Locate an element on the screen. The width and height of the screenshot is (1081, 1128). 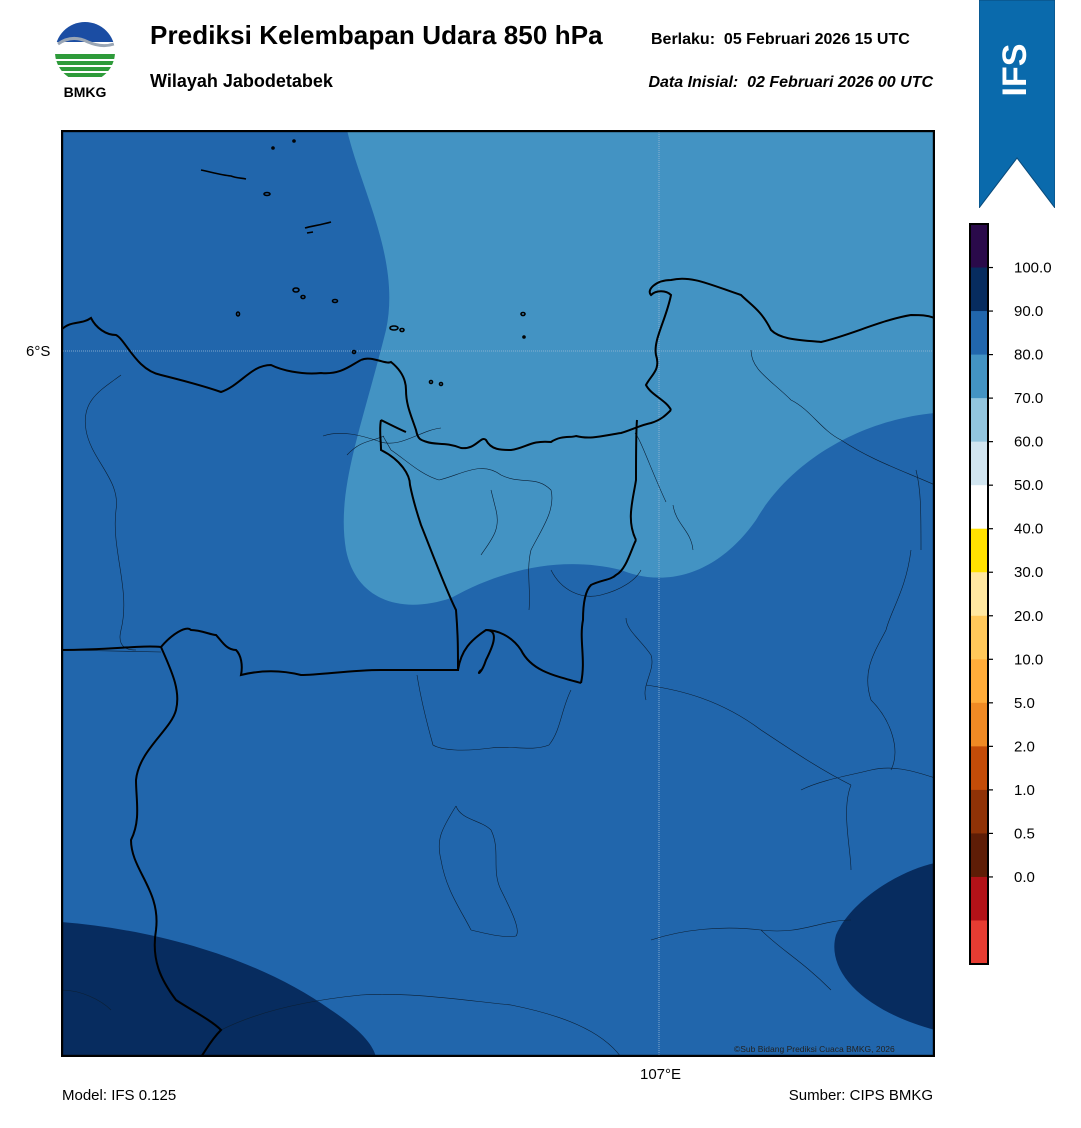
model-ribbon is located at coordinates (1017, 104).